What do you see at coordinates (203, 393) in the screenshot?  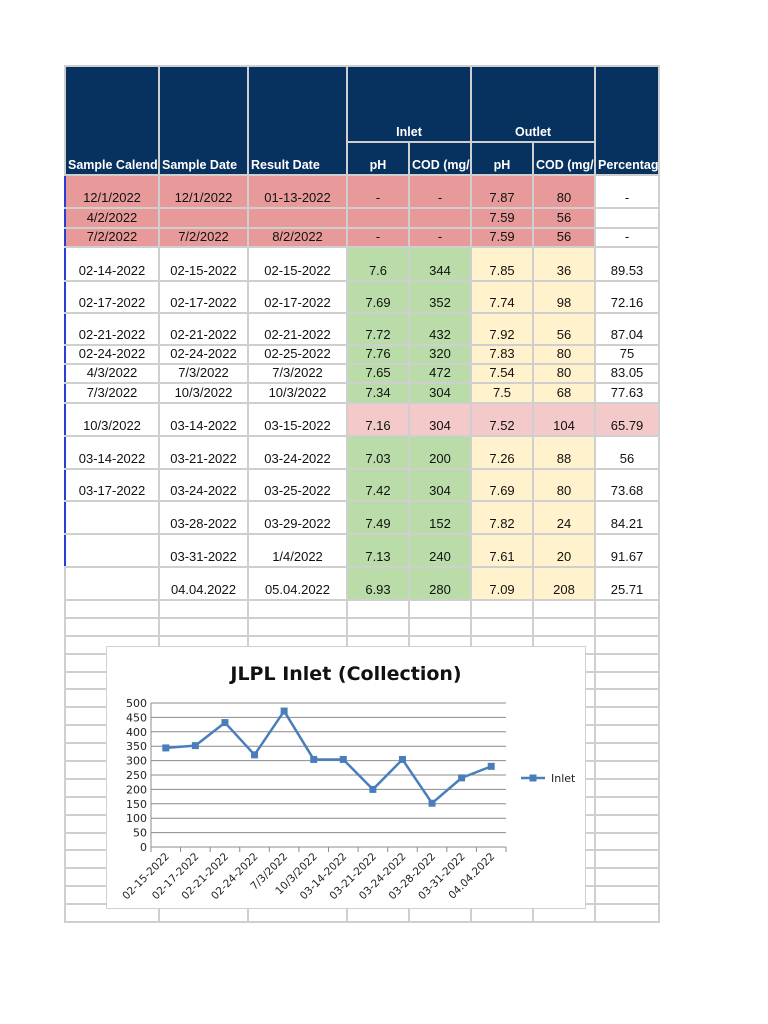 I see `sample-date-cell: 10/3/2022` at bounding box center [203, 393].